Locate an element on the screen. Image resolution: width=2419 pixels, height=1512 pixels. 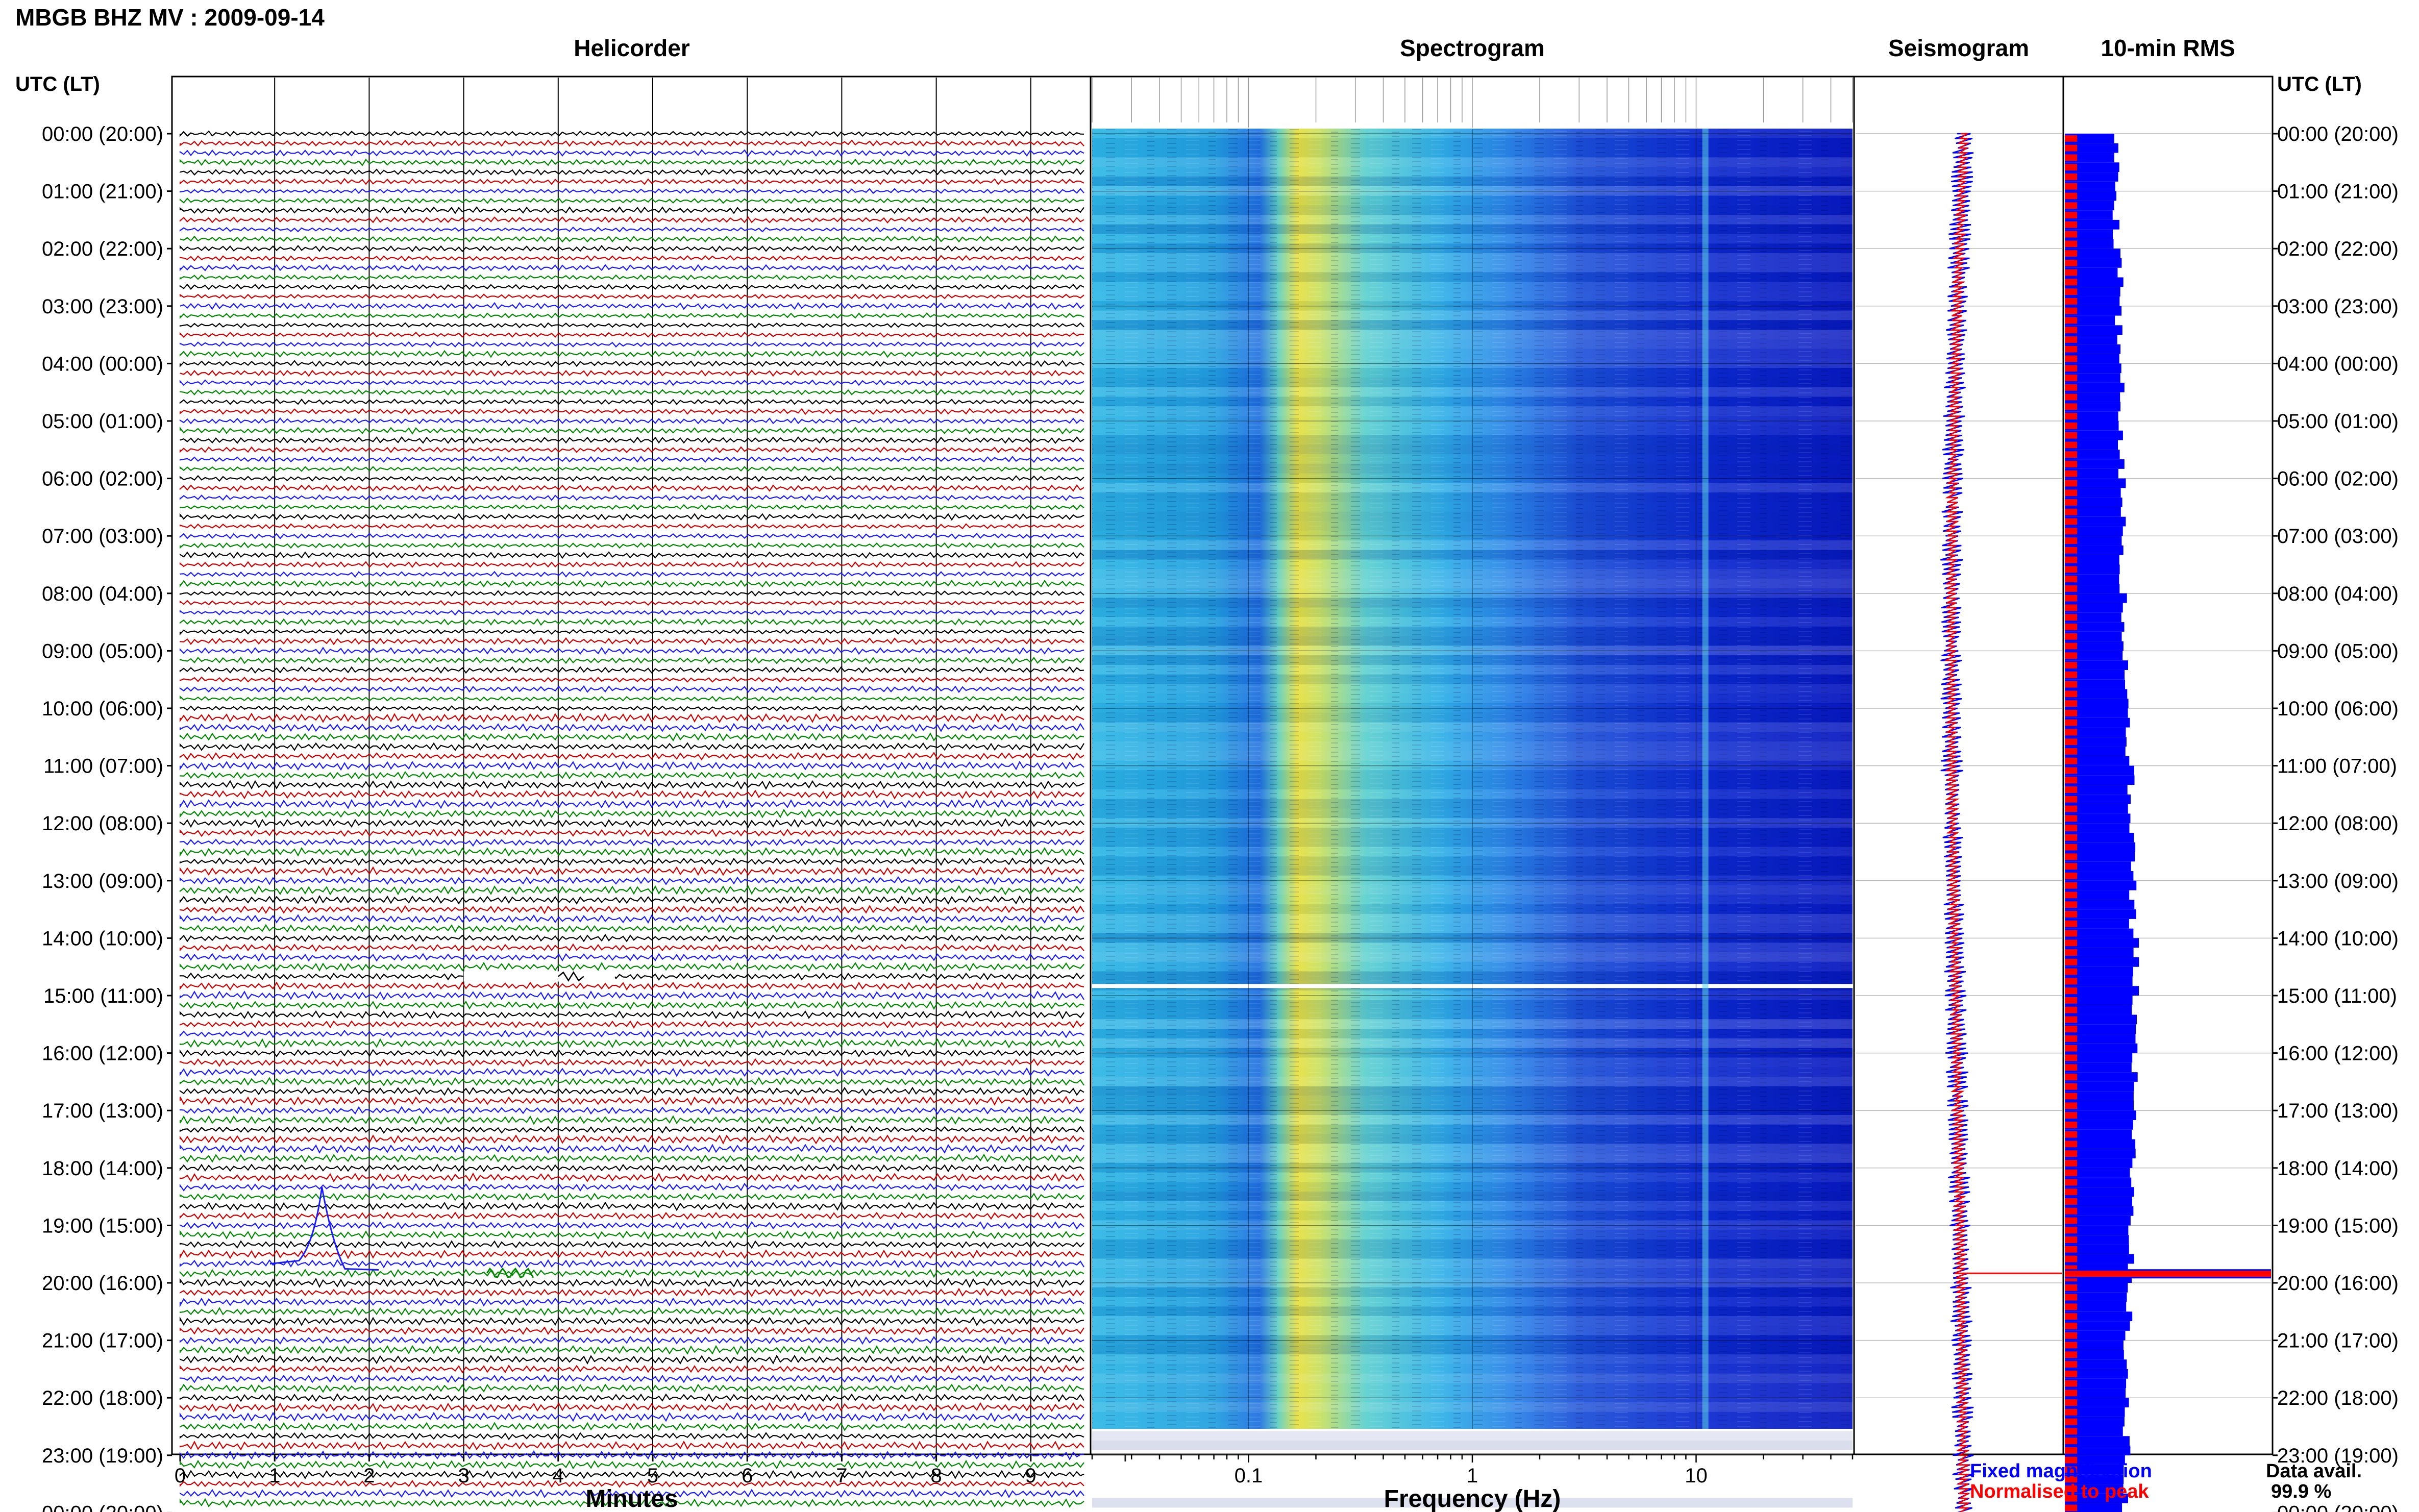
time-label-left: 04:00 (00:00) is located at coordinates (102, 364).